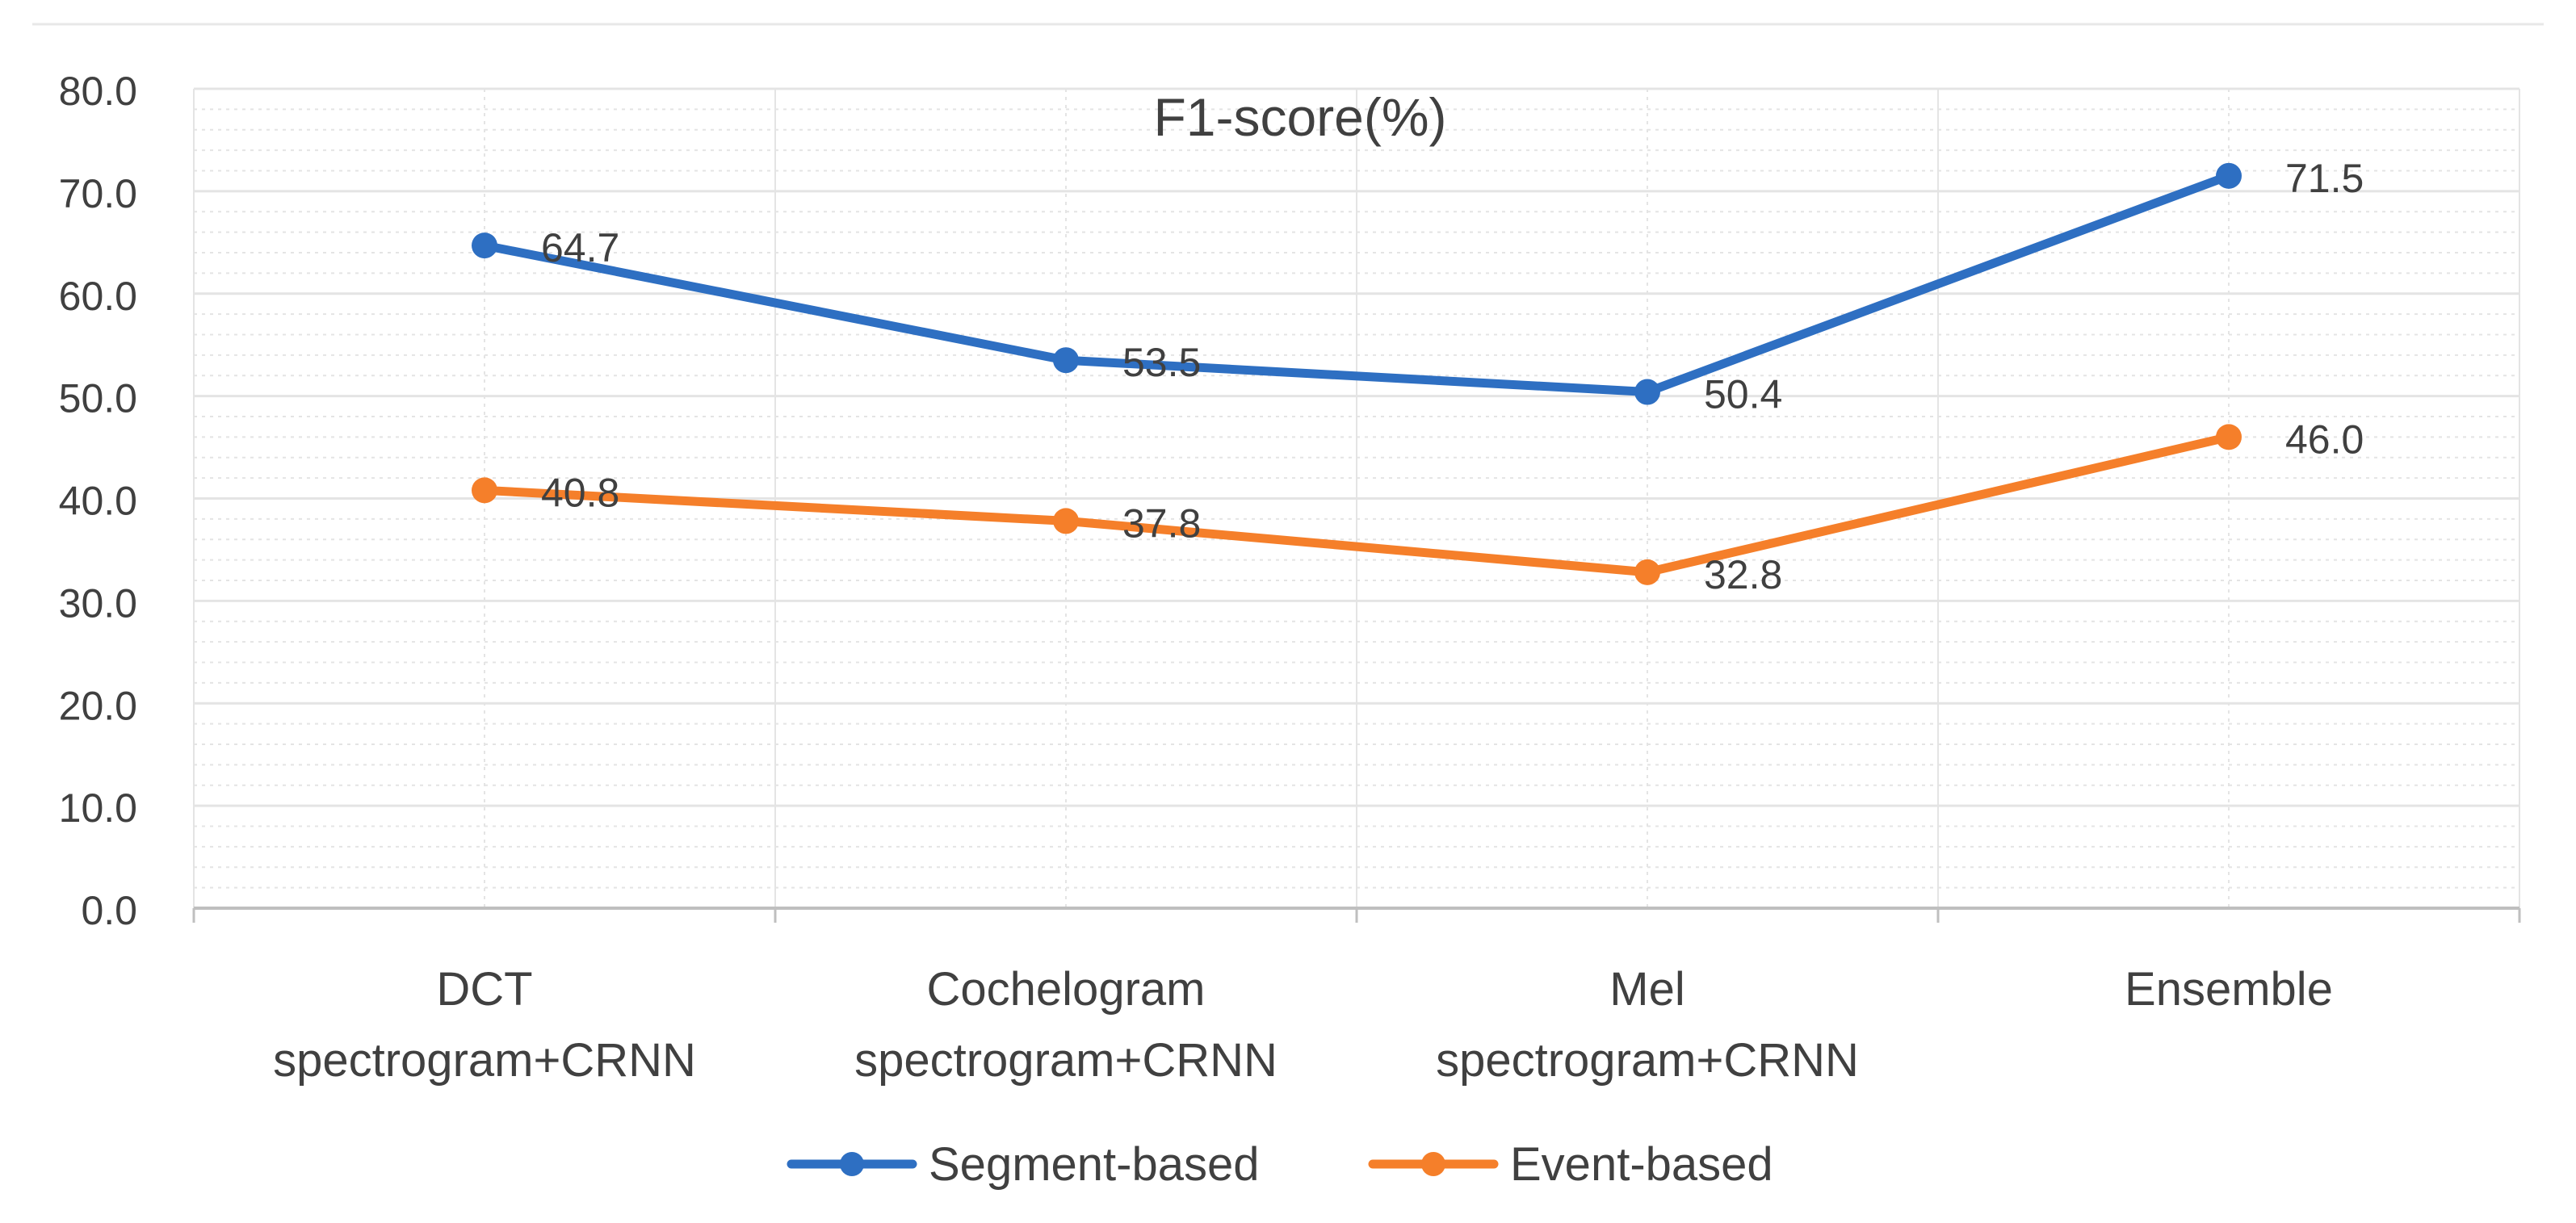 The height and width of the screenshot is (1223, 2576). I want to click on x-tick-label: Mel, so click(1646, 989).